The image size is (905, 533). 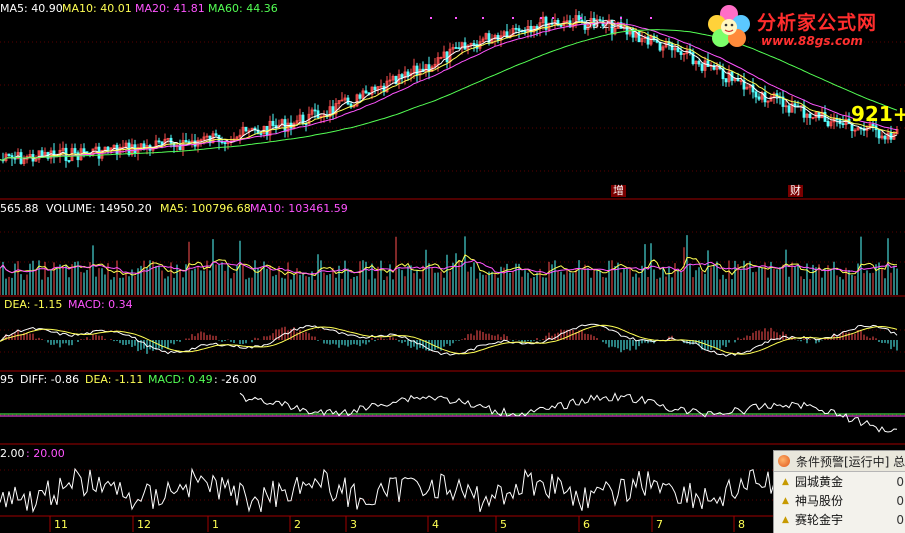 I want to click on logo-title: 分析家公式网, so click(x=817, y=23).